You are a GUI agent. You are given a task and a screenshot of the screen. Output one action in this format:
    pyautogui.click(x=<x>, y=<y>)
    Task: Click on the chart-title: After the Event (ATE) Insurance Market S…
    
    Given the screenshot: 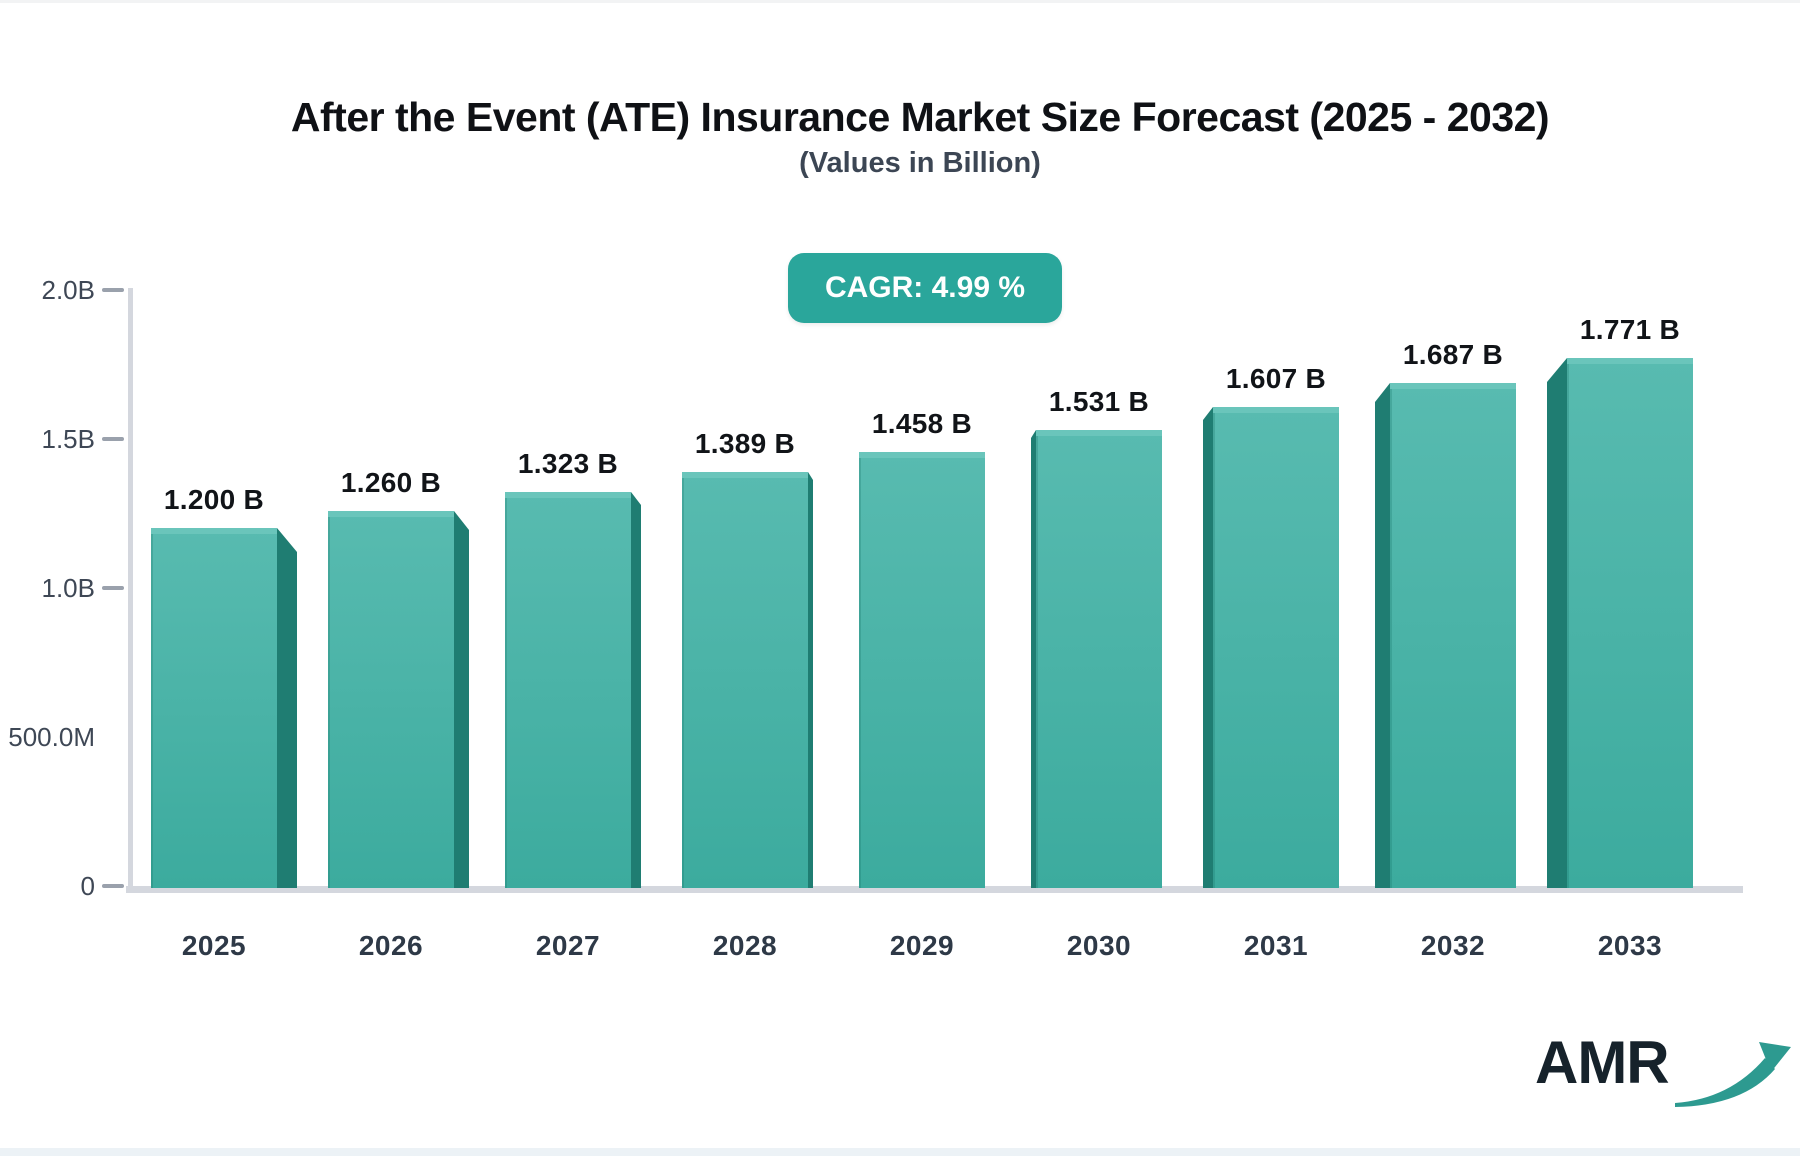 What is the action you would take?
    pyautogui.click(x=920, y=117)
    